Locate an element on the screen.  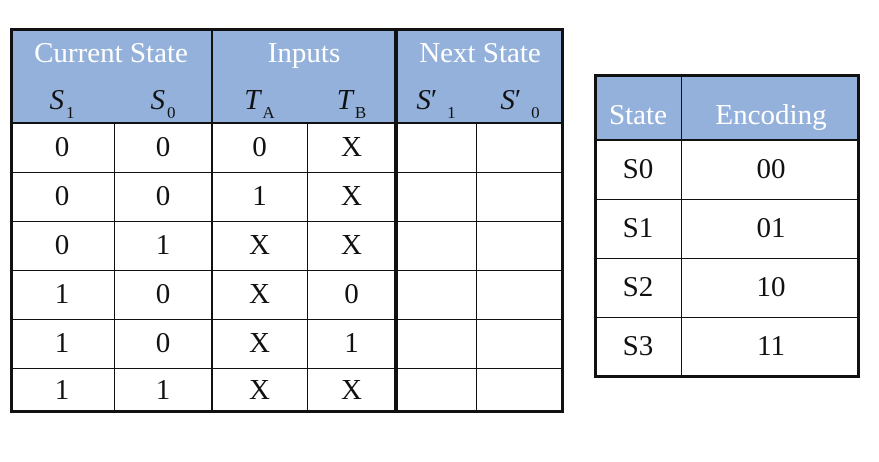
encoding-value-cell: 01 is located at coordinates (771, 228).